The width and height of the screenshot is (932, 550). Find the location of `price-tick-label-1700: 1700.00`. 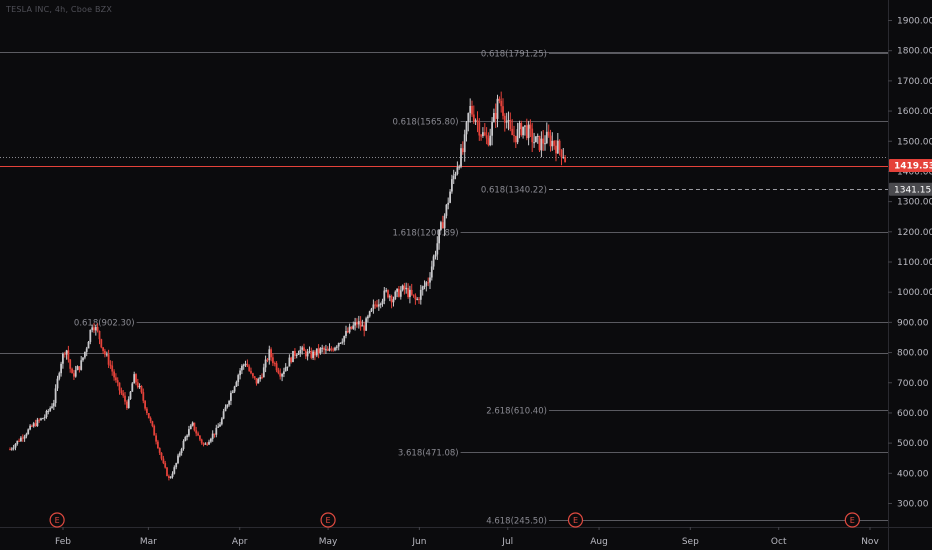

price-tick-label-1700: 1700.00 is located at coordinates (914, 82).